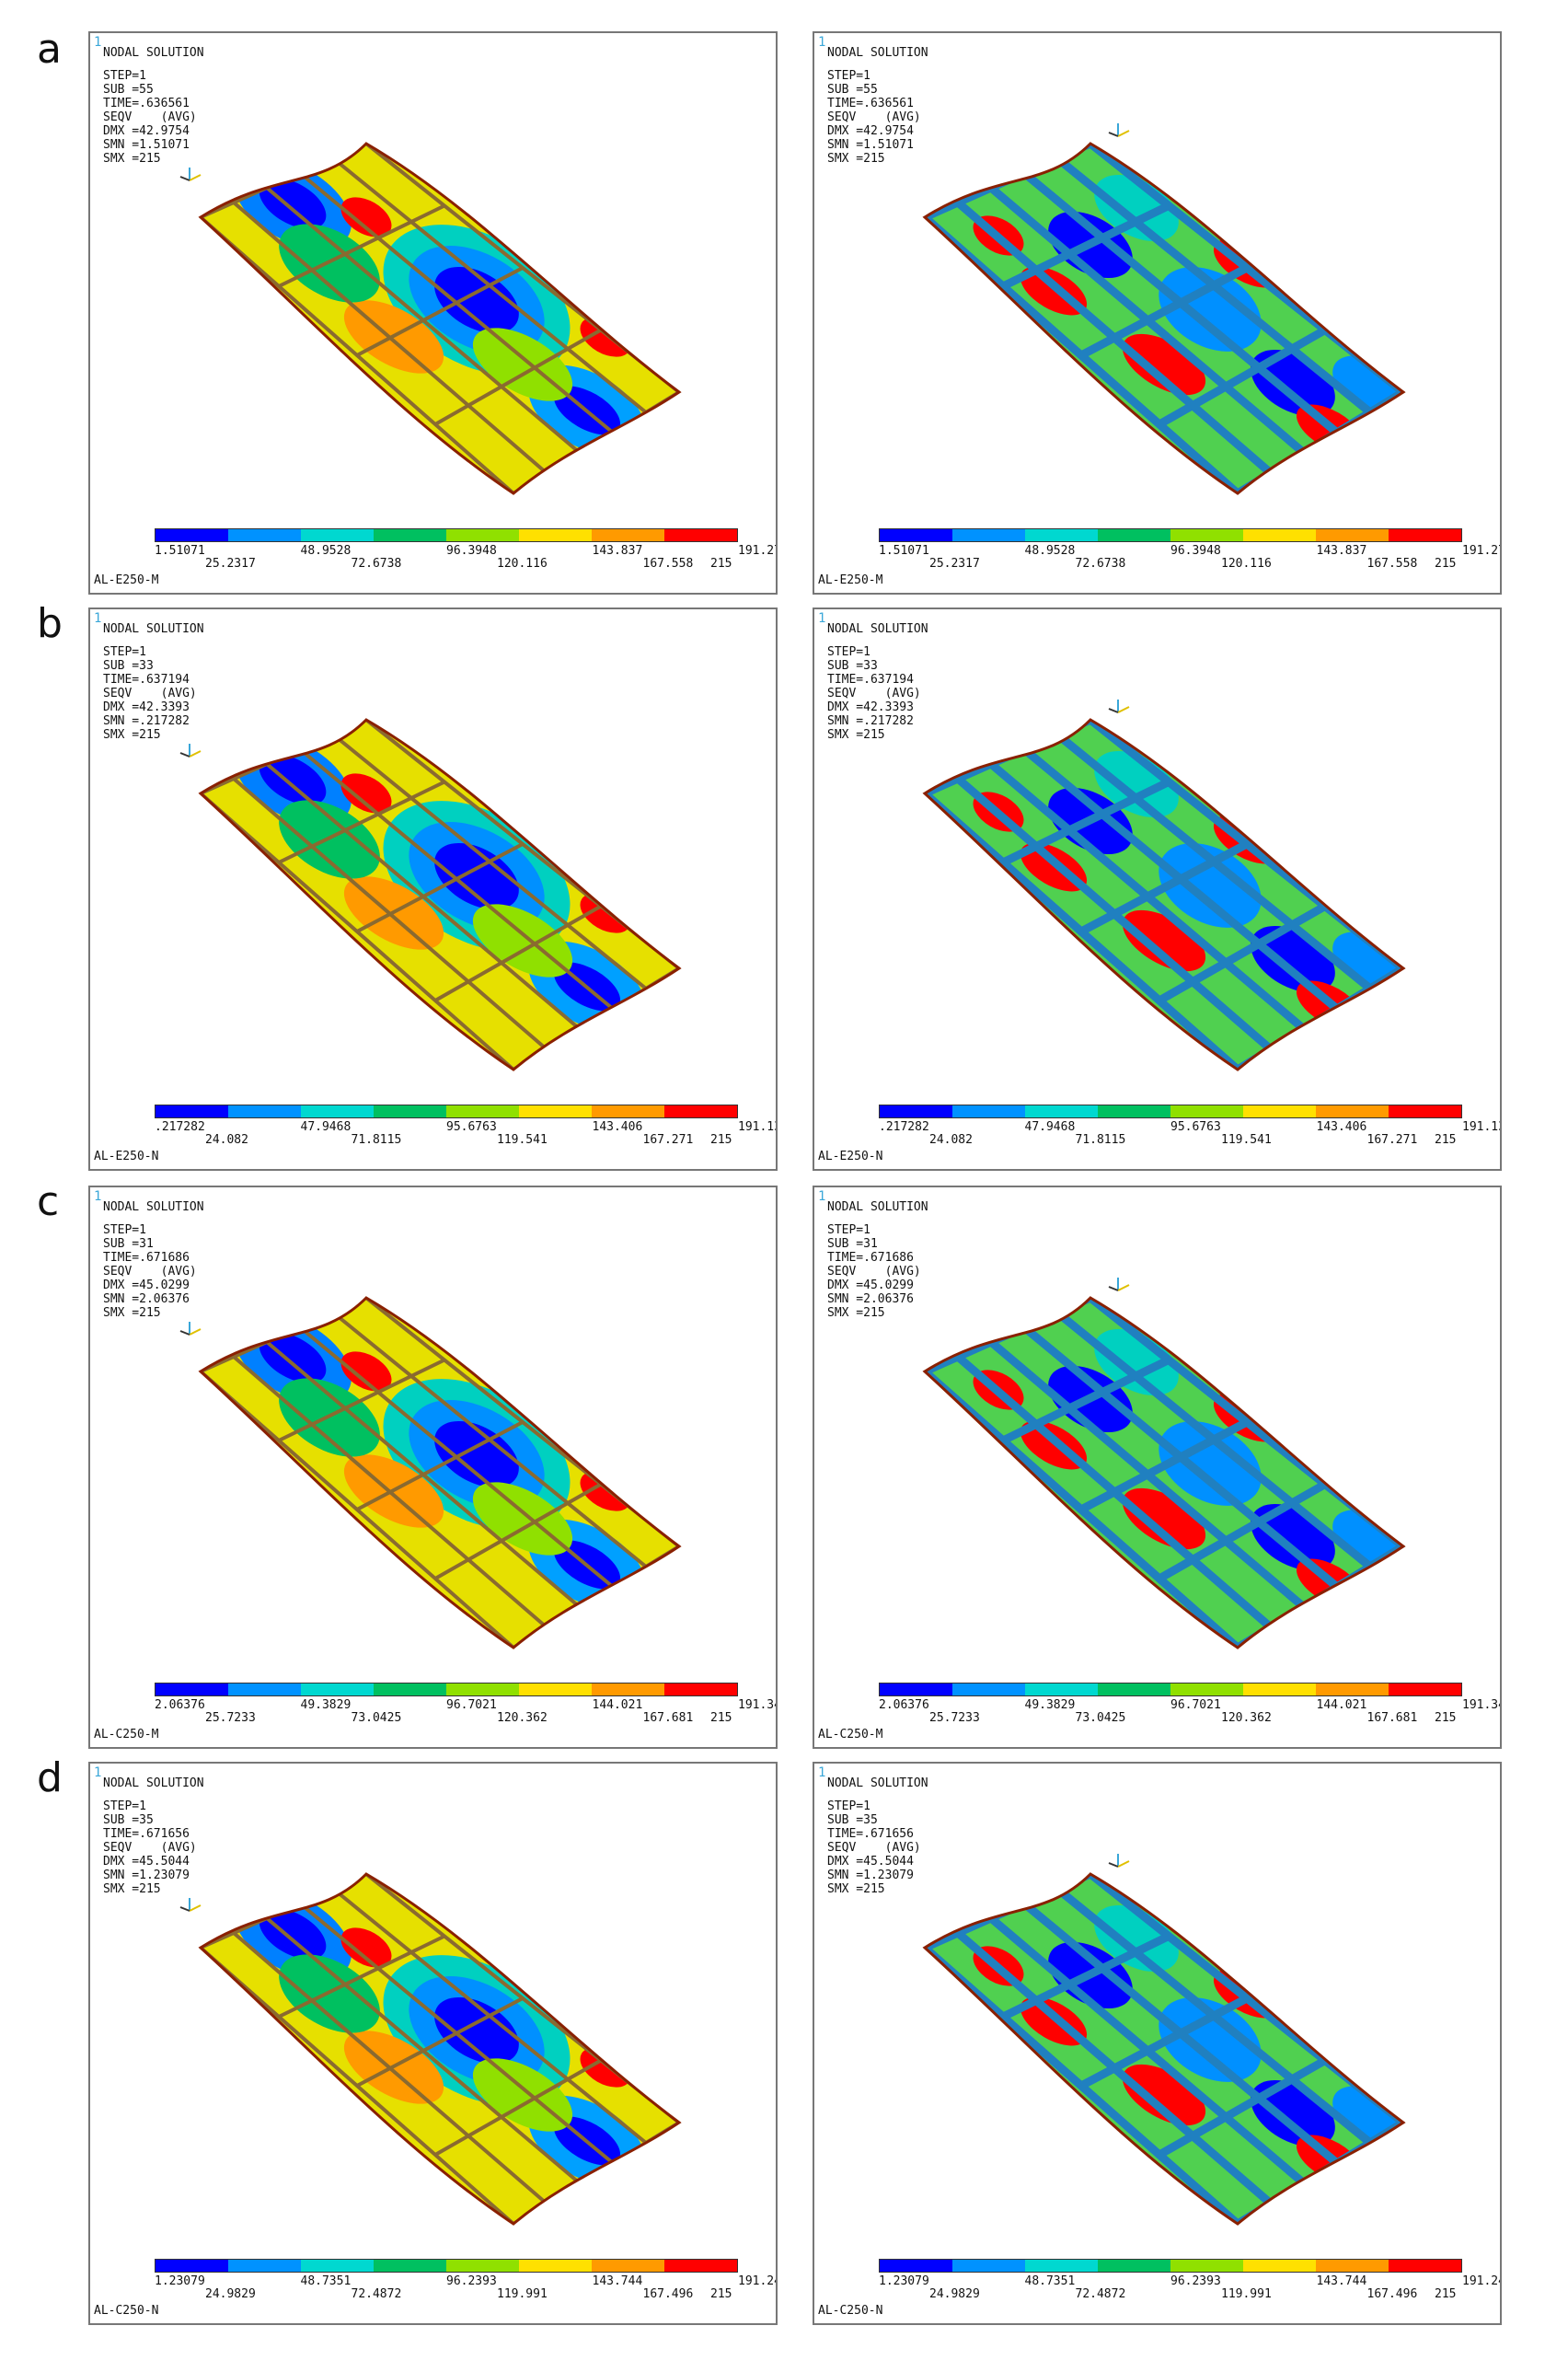  I want to click on color-bar-tick: 96.2393, so click(1195, 2281).